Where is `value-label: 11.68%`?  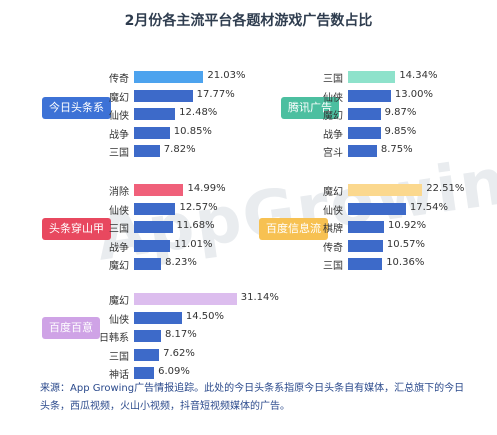 value-label: 11.68% is located at coordinates (195, 226).